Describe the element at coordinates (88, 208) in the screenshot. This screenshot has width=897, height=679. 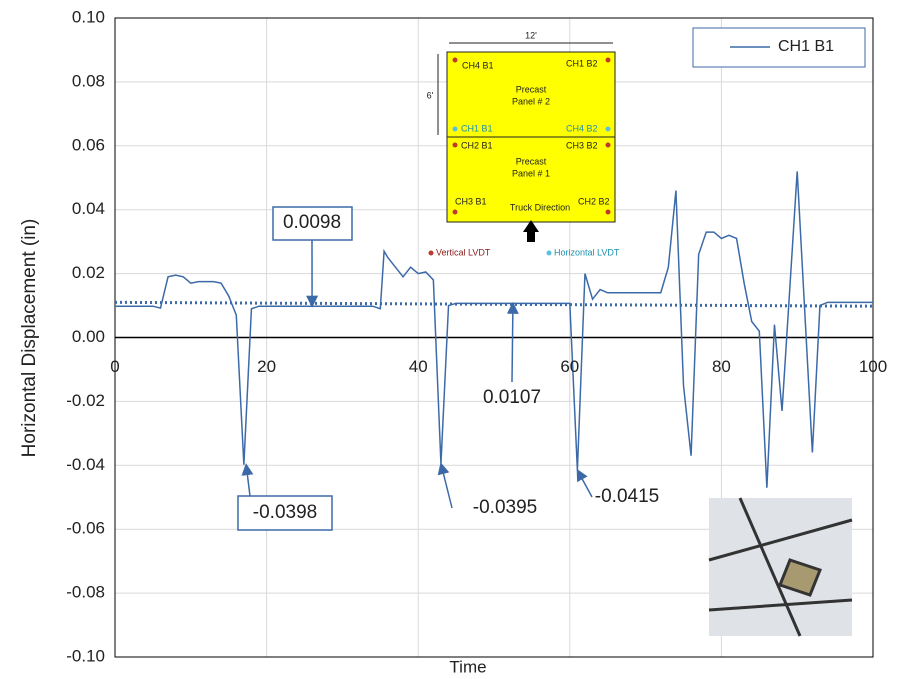
I see `y-tick-label: 0.04` at that location.